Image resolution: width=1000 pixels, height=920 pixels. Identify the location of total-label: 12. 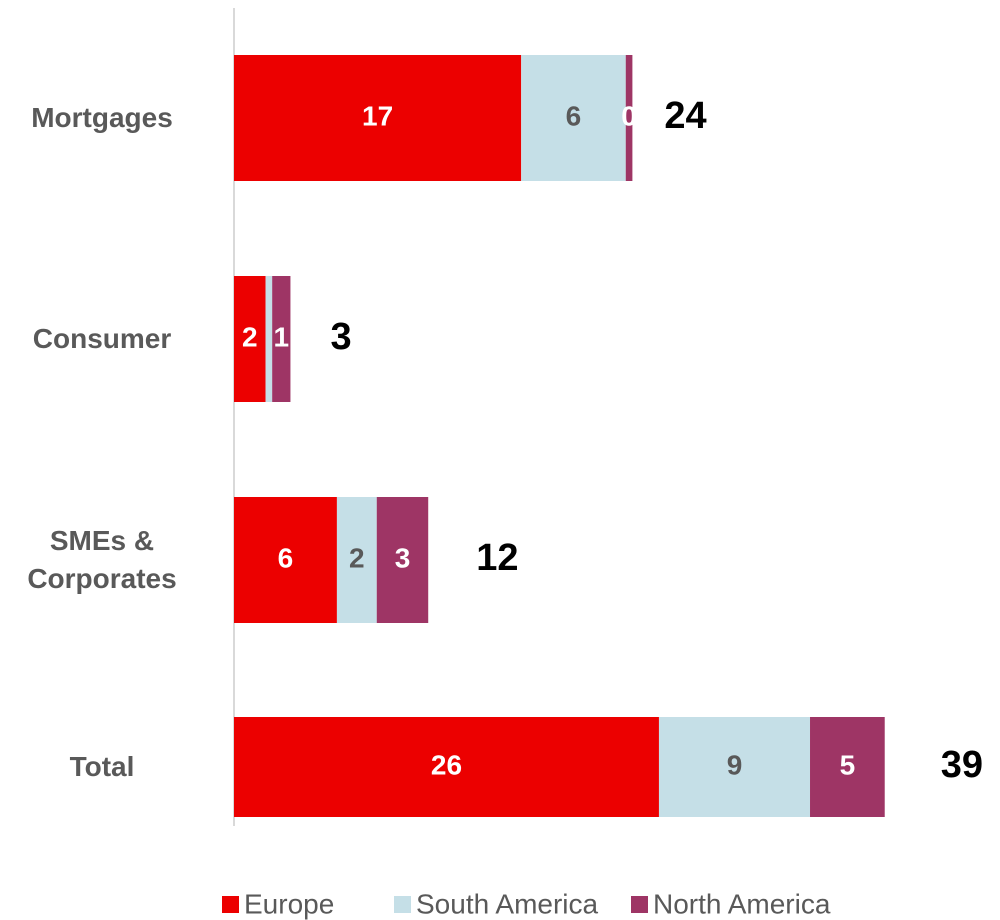
(497, 558).